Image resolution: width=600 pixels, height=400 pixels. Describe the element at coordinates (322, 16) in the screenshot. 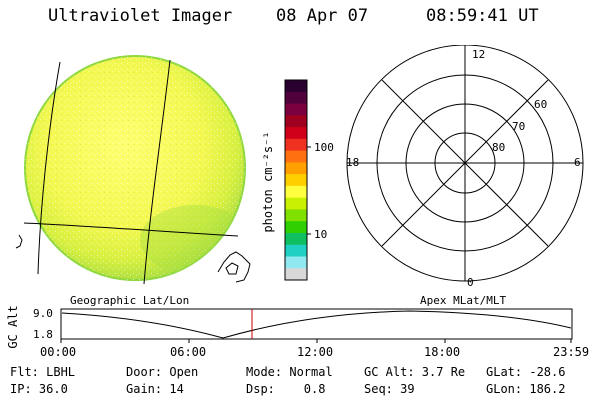

I see `date-label: 08 Apr 07` at that location.